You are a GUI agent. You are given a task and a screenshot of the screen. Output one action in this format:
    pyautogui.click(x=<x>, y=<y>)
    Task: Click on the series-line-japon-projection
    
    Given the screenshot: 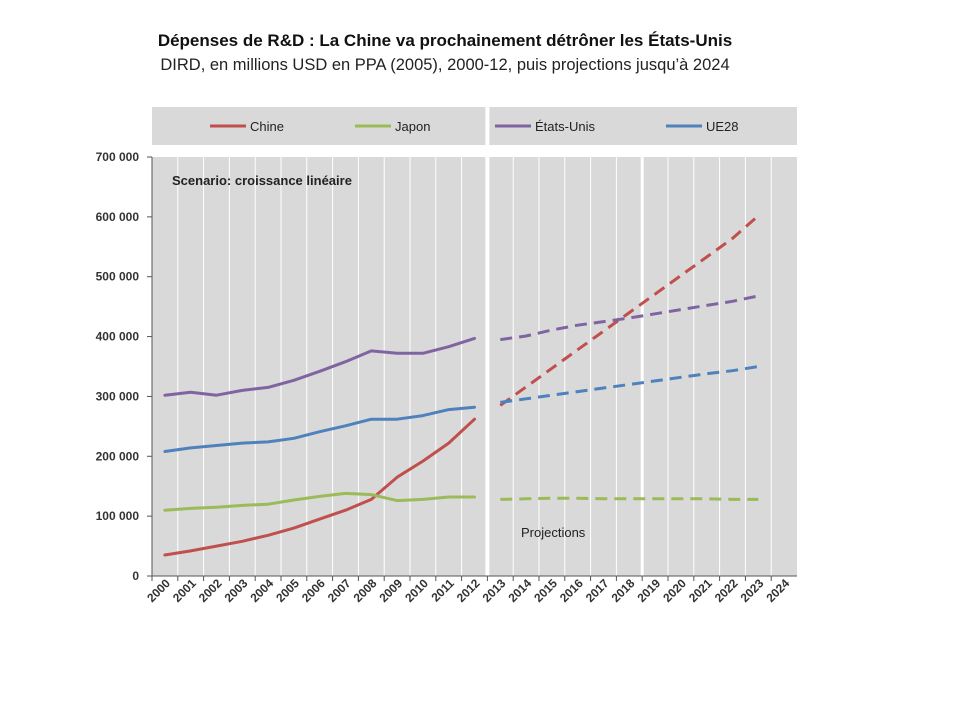 What is the action you would take?
    pyautogui.click(x=629, y=498)
    